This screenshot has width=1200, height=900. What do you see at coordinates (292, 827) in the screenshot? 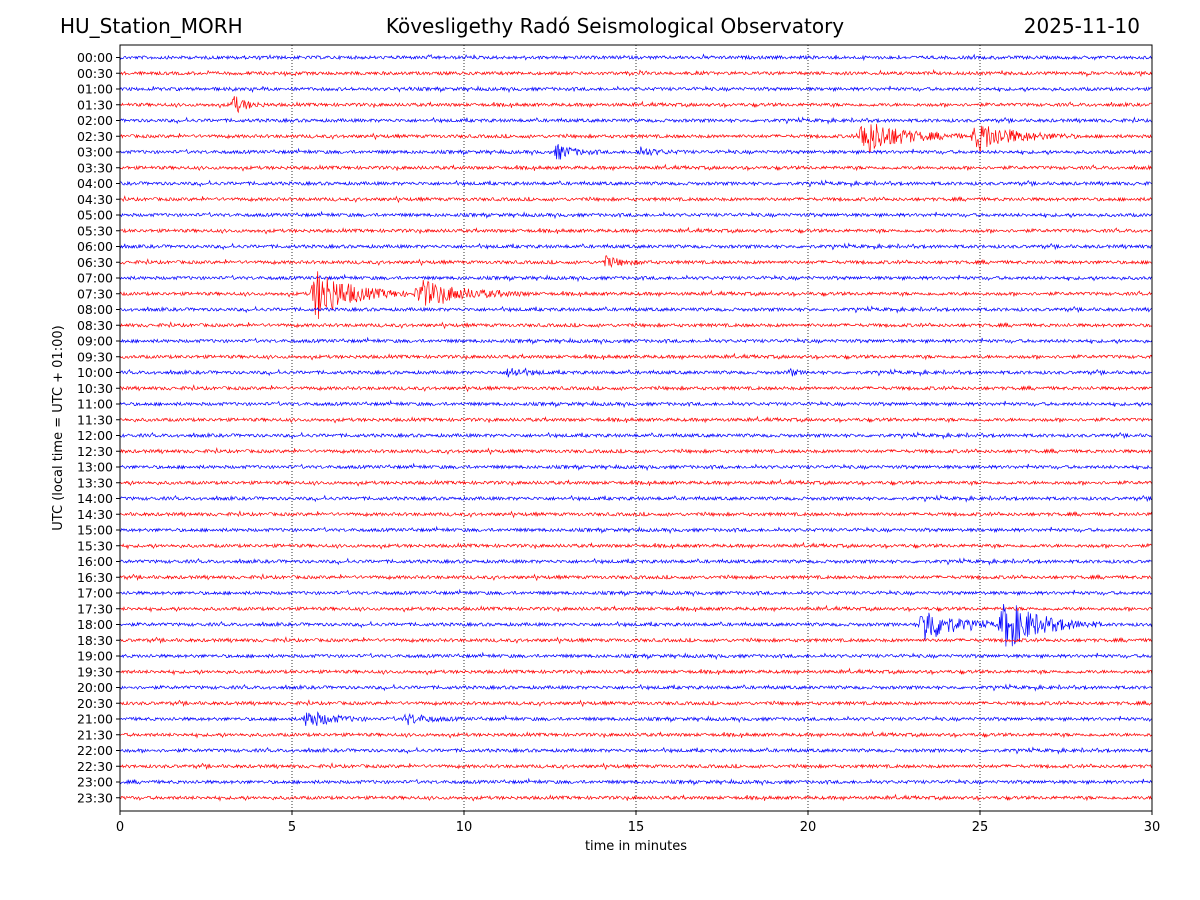
I see `x-tick-label: 5` at bounding box center [292, 827].